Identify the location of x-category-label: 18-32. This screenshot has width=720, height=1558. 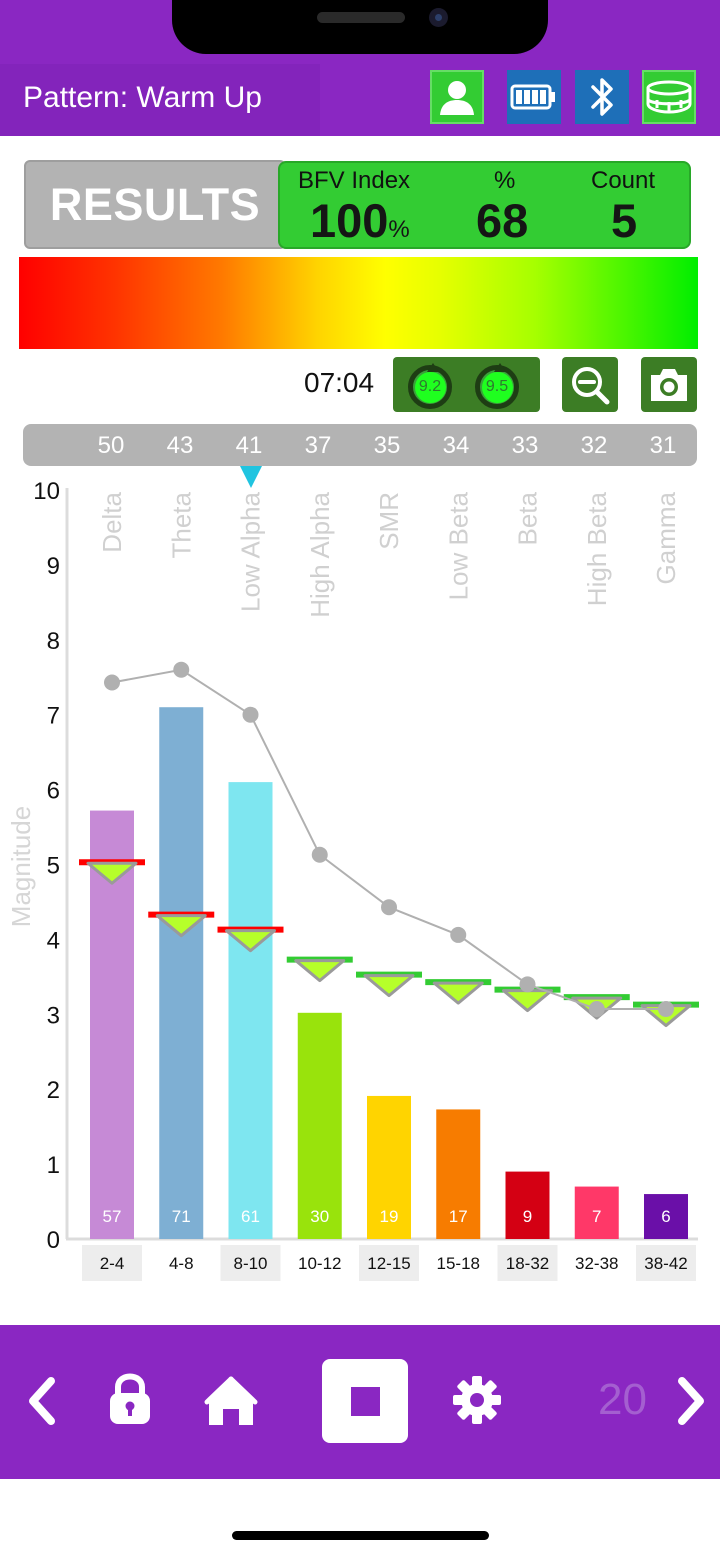
(527, 1263).